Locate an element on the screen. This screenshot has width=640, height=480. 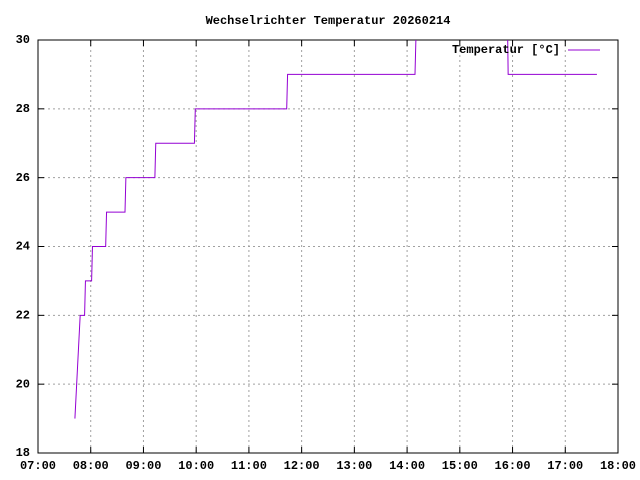
y-tick-label: 26 is located at coordinates (23, 178).